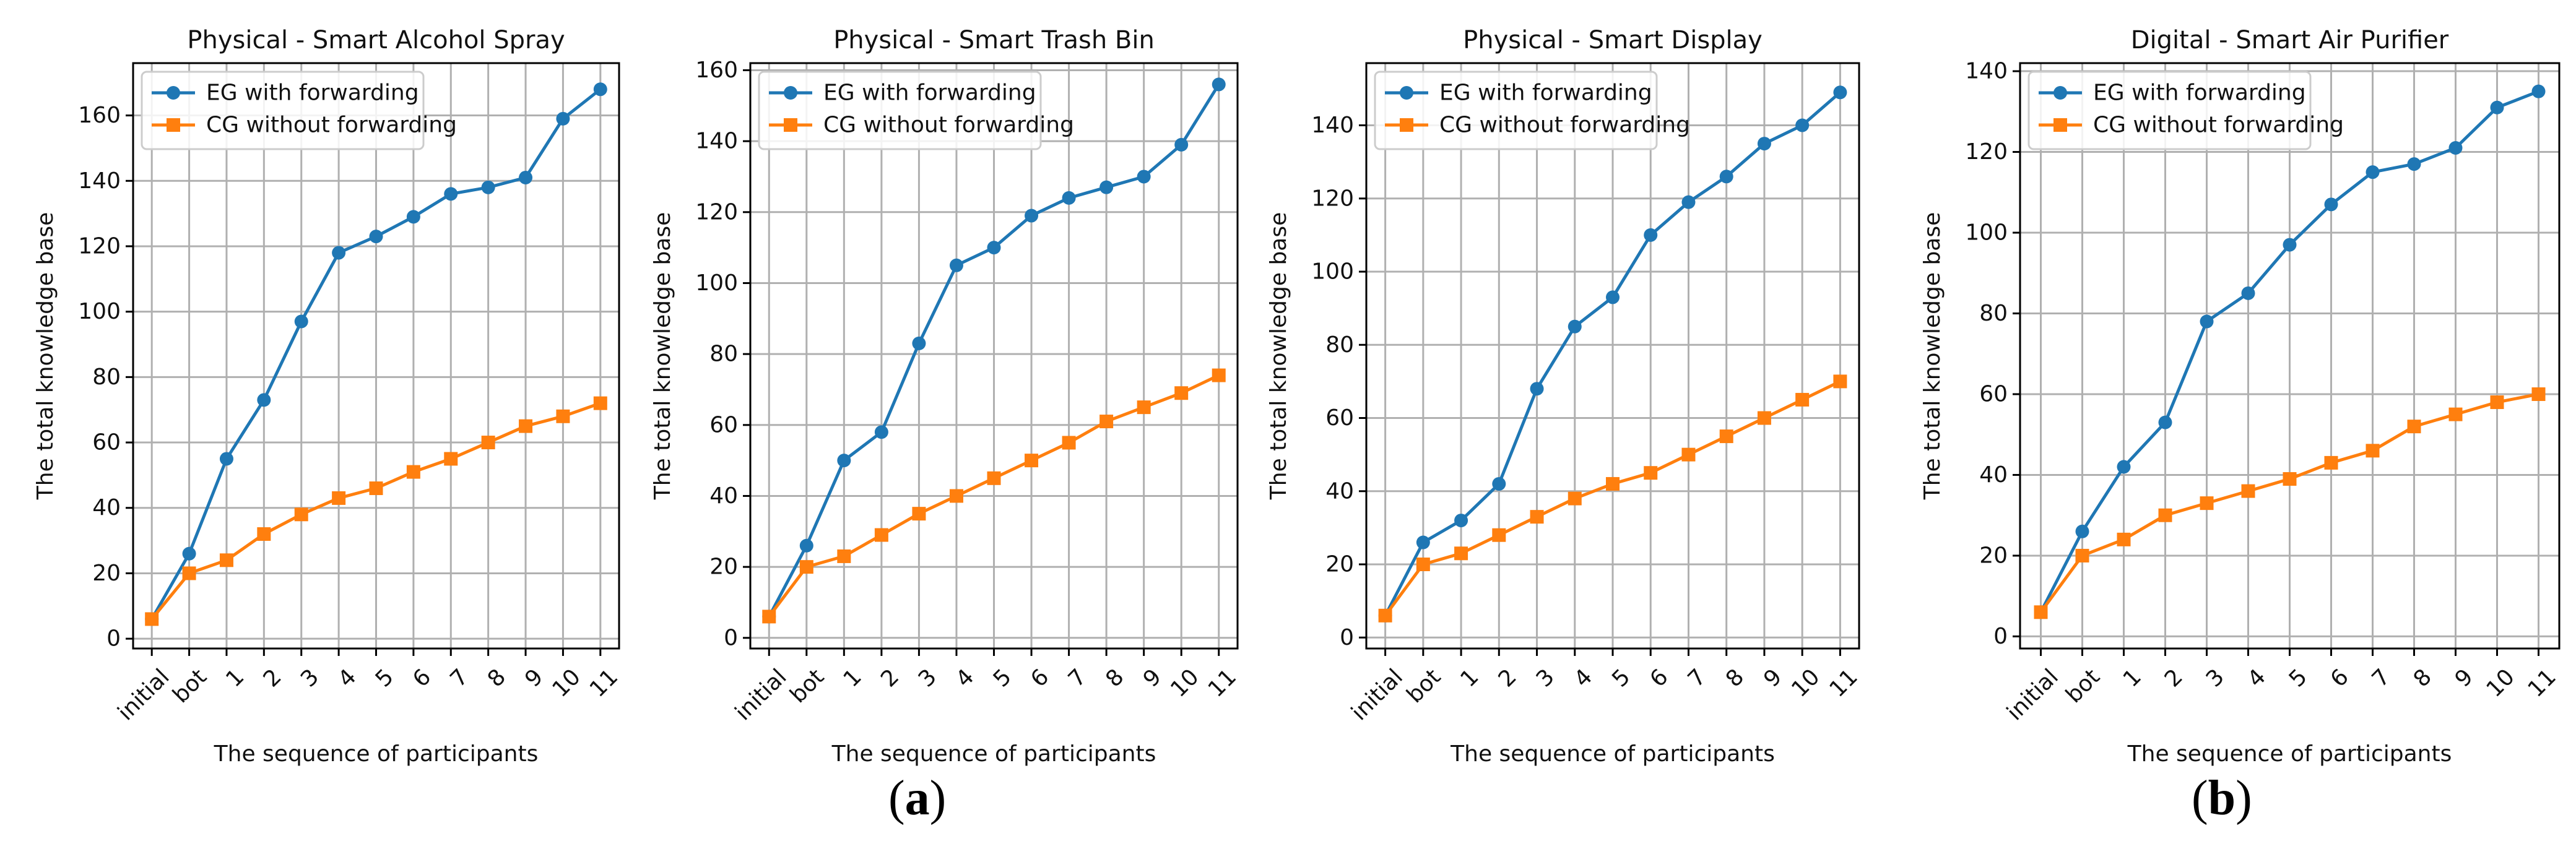  I want to click on y-tick-label: 20, so click(106, 573).